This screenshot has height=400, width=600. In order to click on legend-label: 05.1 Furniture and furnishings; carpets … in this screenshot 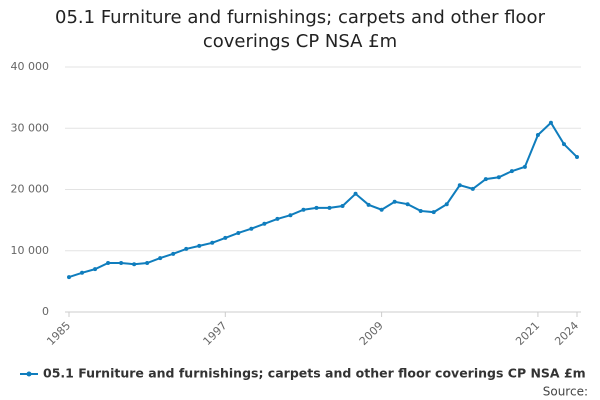, I will do `click(314, 373)`.